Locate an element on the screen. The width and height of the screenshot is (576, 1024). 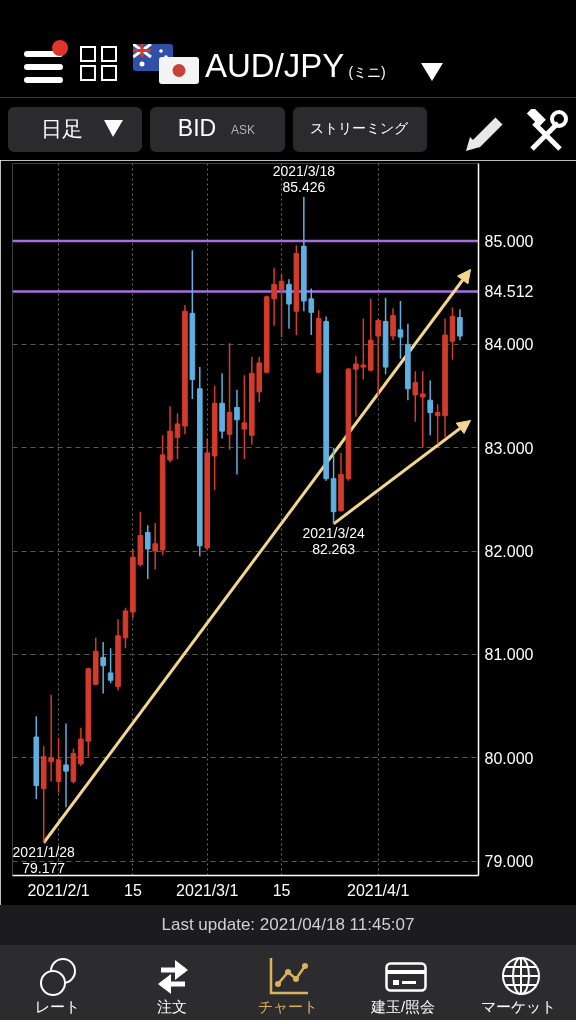
text: チャート is located at coordinates (288, 1006).